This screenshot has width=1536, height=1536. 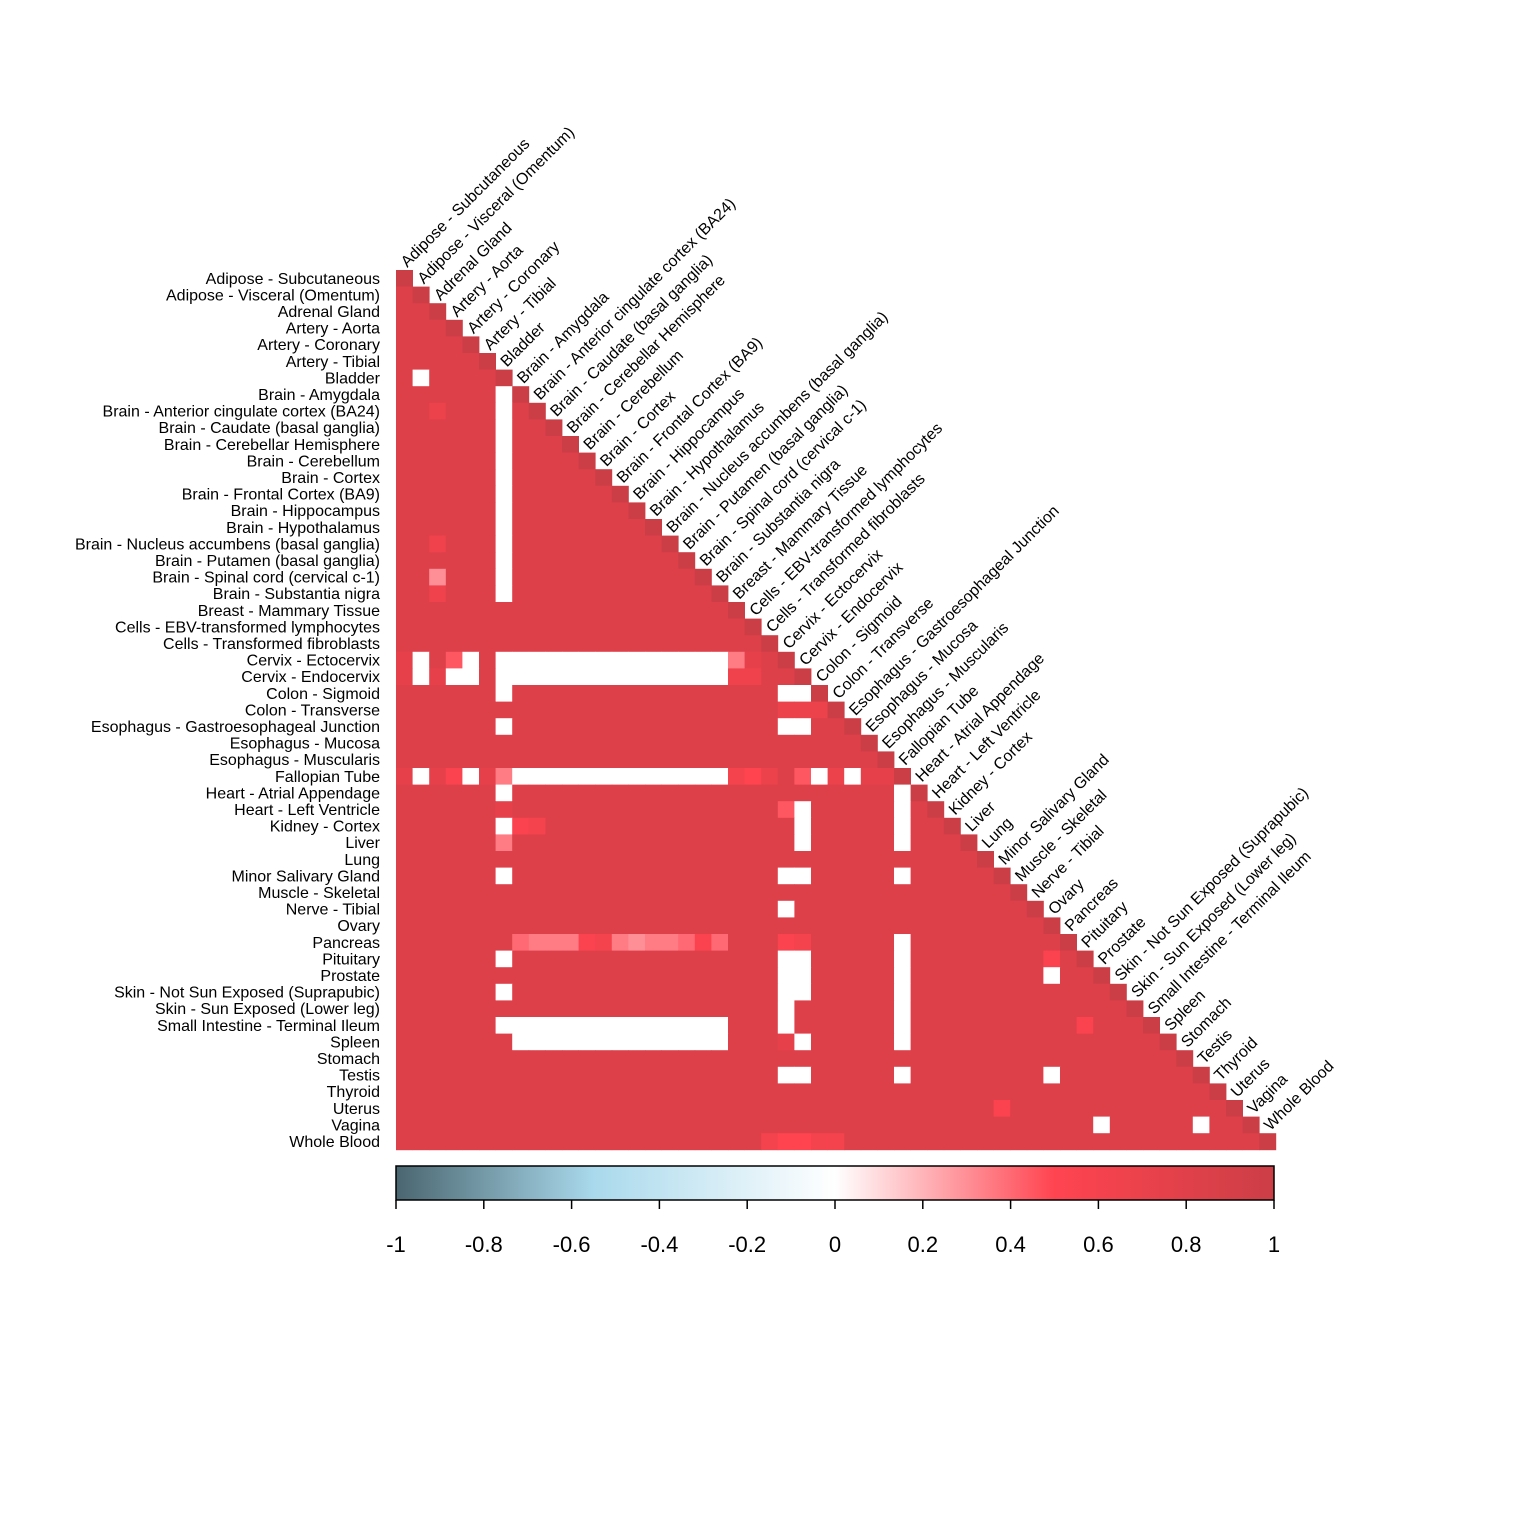 I want to click on colorbar-tick-label: 0.2, so click(x=923, y=1244).